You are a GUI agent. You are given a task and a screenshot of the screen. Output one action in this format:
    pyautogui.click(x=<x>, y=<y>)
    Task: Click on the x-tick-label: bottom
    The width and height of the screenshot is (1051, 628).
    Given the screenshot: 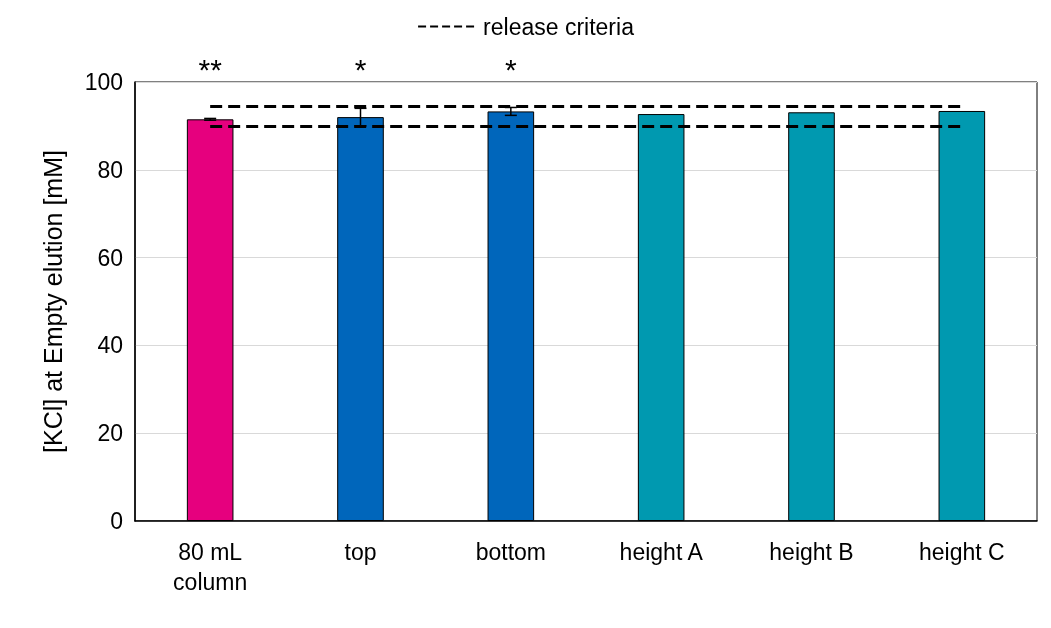 What is the action you would take?
    pyautogui.click(x=510, y=552)
    